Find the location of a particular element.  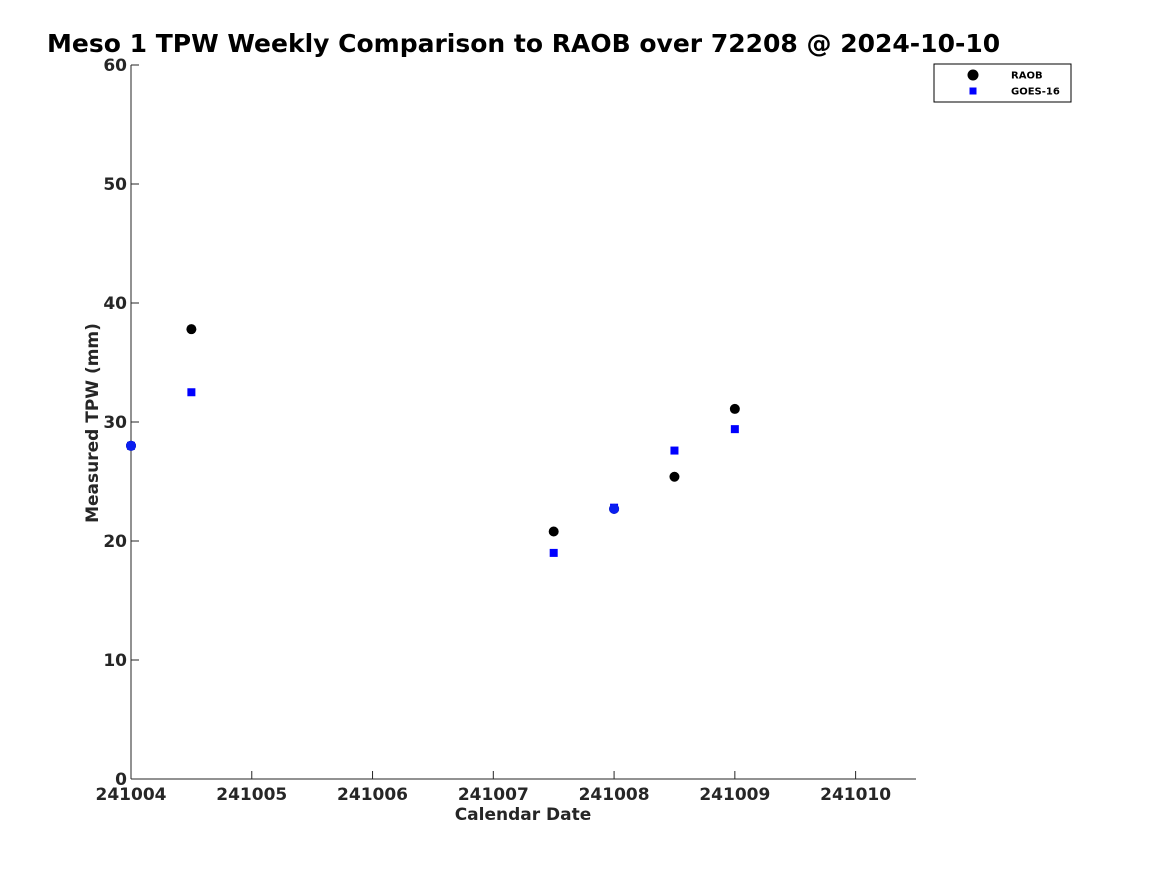

x-tick-label: 241009 is located at coordinates (734, 795).